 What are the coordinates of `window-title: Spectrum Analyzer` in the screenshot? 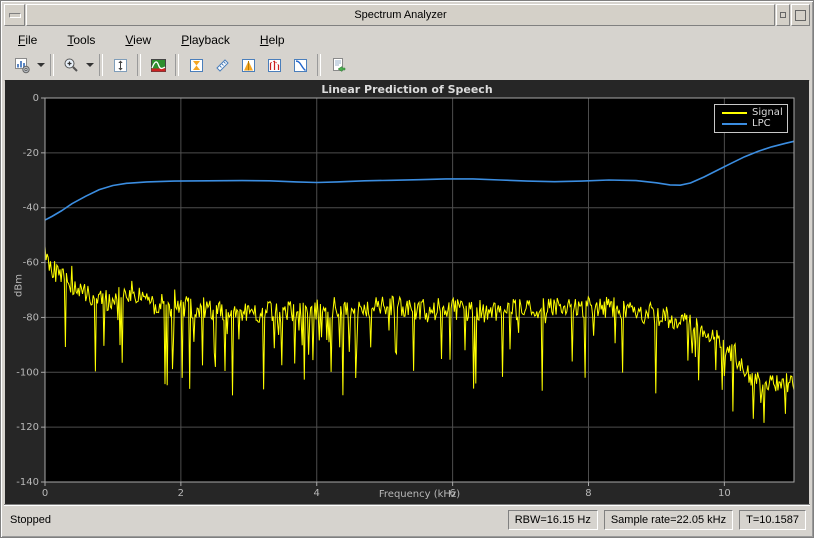 It's located at (400, 15).